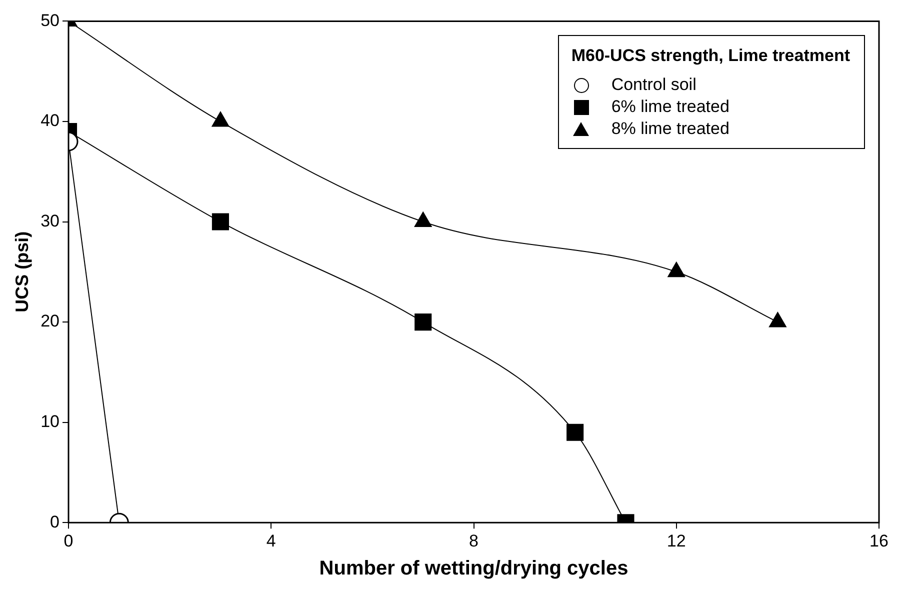 This screenshot has width=903, height=591. What do you see at coordinates (710, 56) in the screenshot?
I see `legend-title: M60-UCS strength, Lime treatment` at bounding box center [710, 56].